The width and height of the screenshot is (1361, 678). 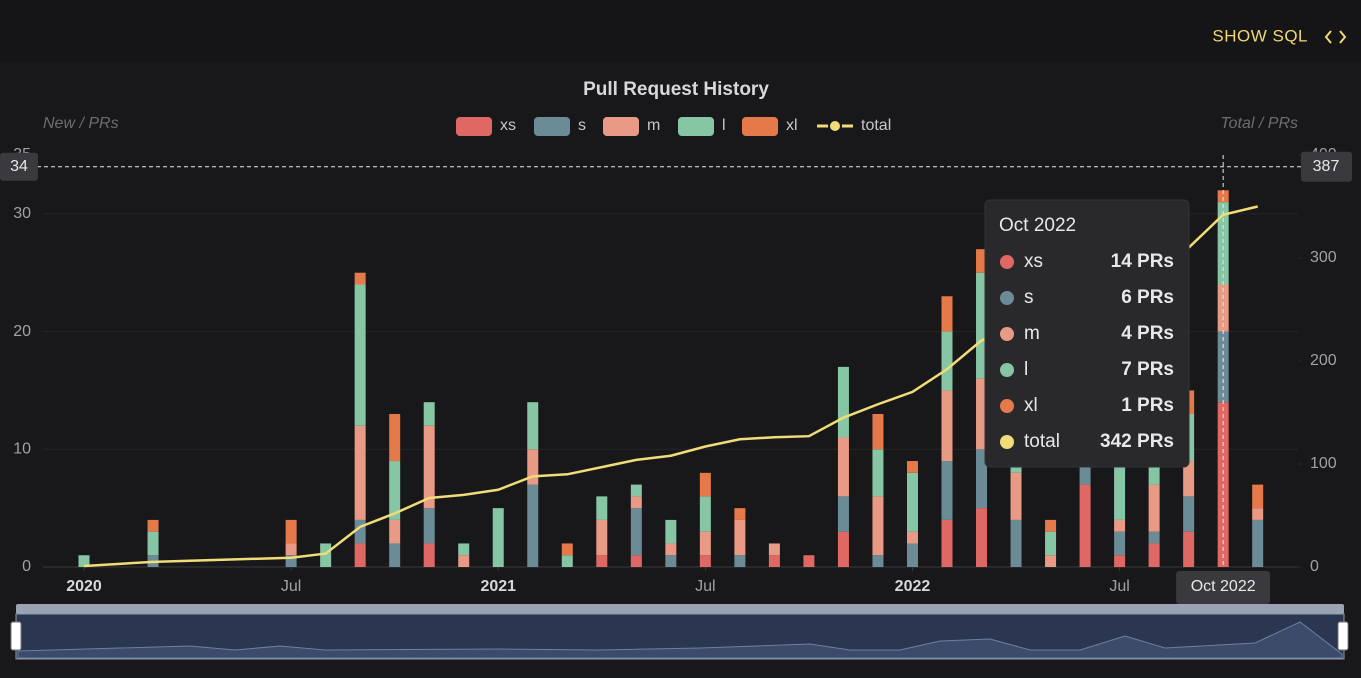 What do you see at coordinates (1259, 123) in the screenshot?
I see `y2-axis-label: Total / PRs` at bounding box center [1259, 123].